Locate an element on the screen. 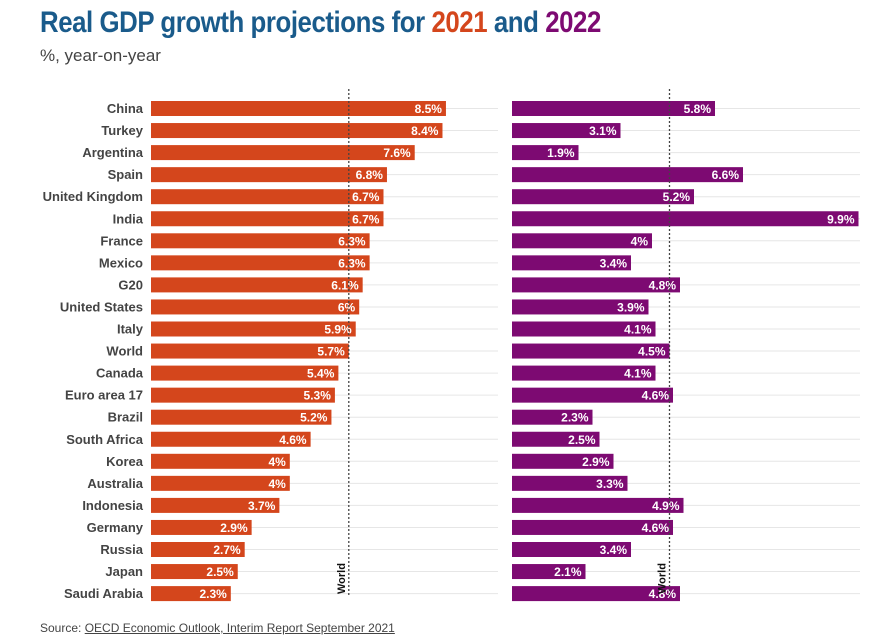  value-label-2021: 4% is located at coordinates (277, 462).